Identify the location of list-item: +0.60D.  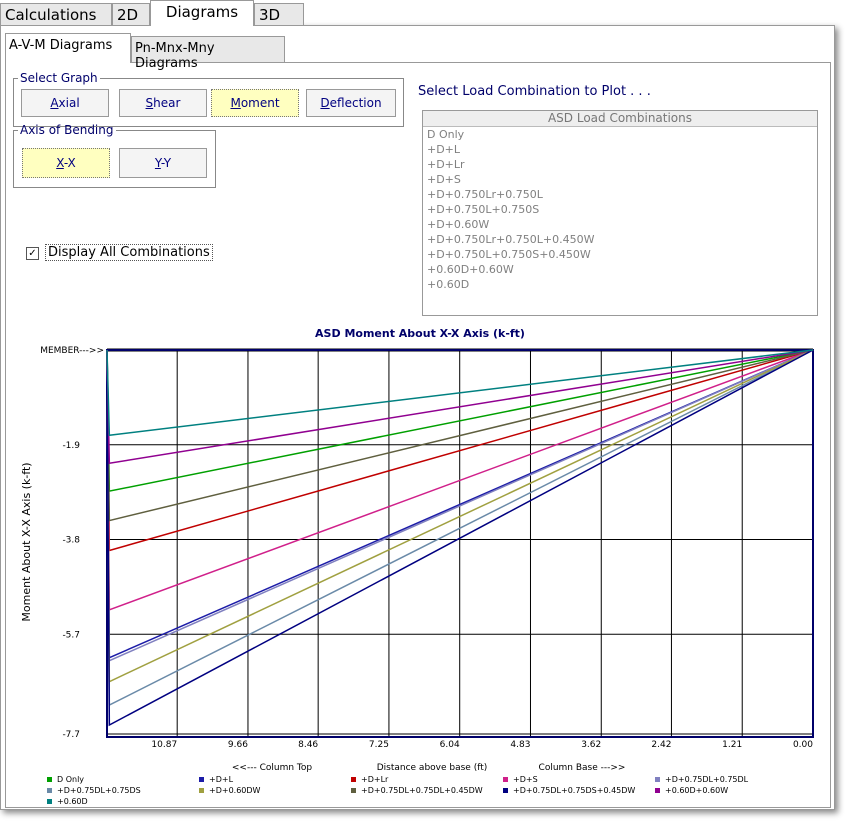
(620, 284).